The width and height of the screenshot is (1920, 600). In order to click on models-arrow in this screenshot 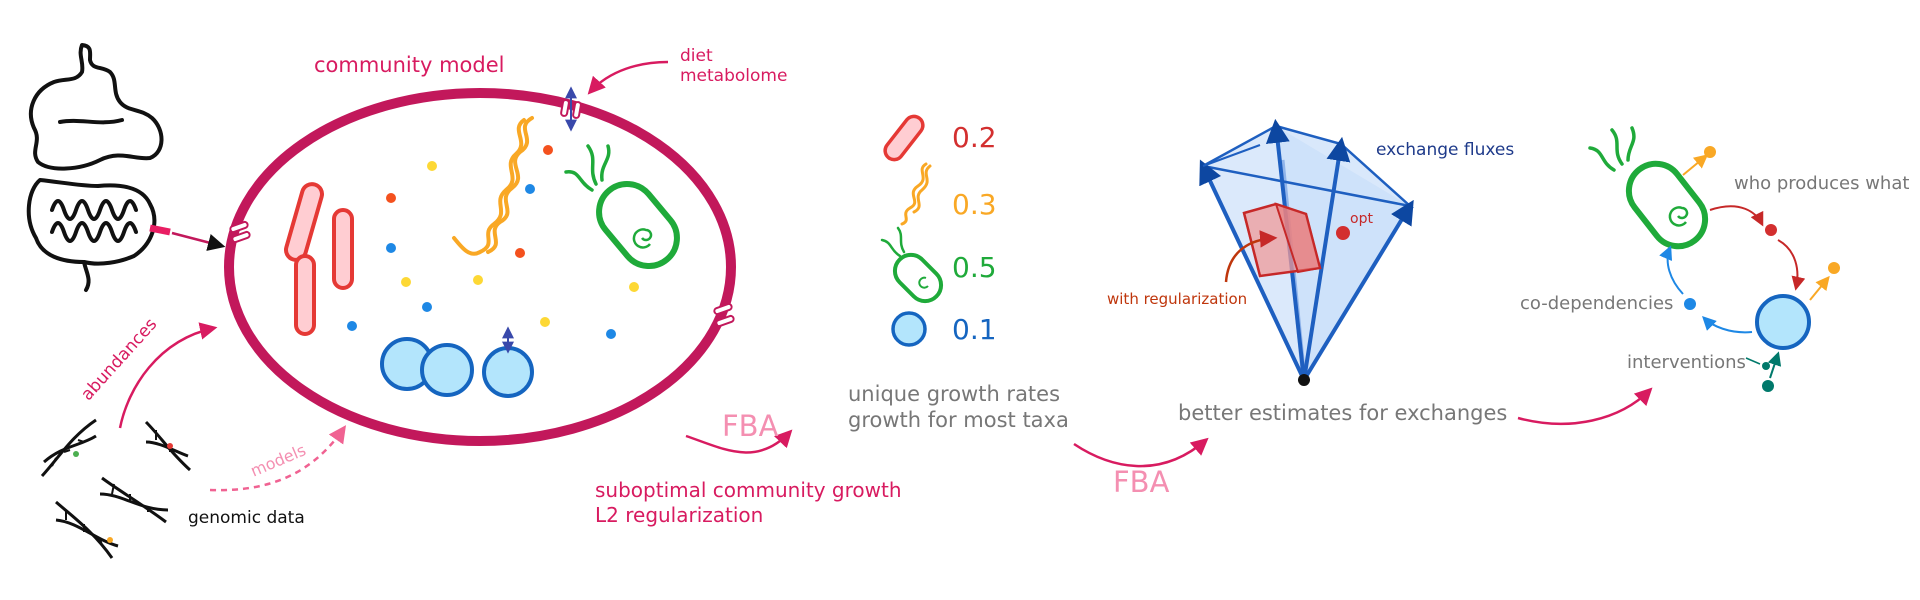, I will do `click(277, 458)`.